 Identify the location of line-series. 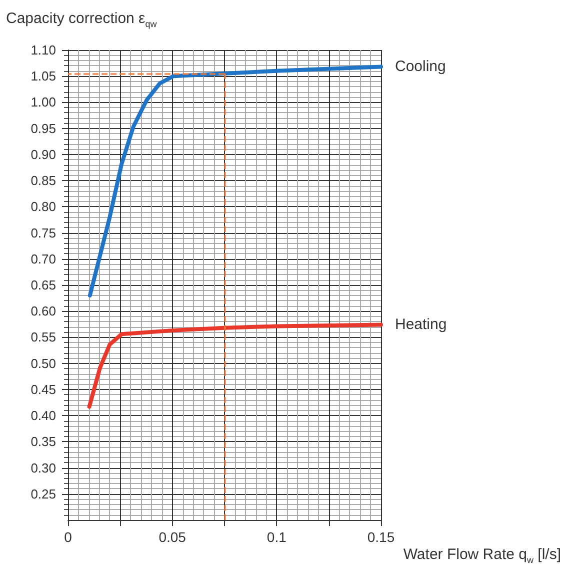
(235, 365).